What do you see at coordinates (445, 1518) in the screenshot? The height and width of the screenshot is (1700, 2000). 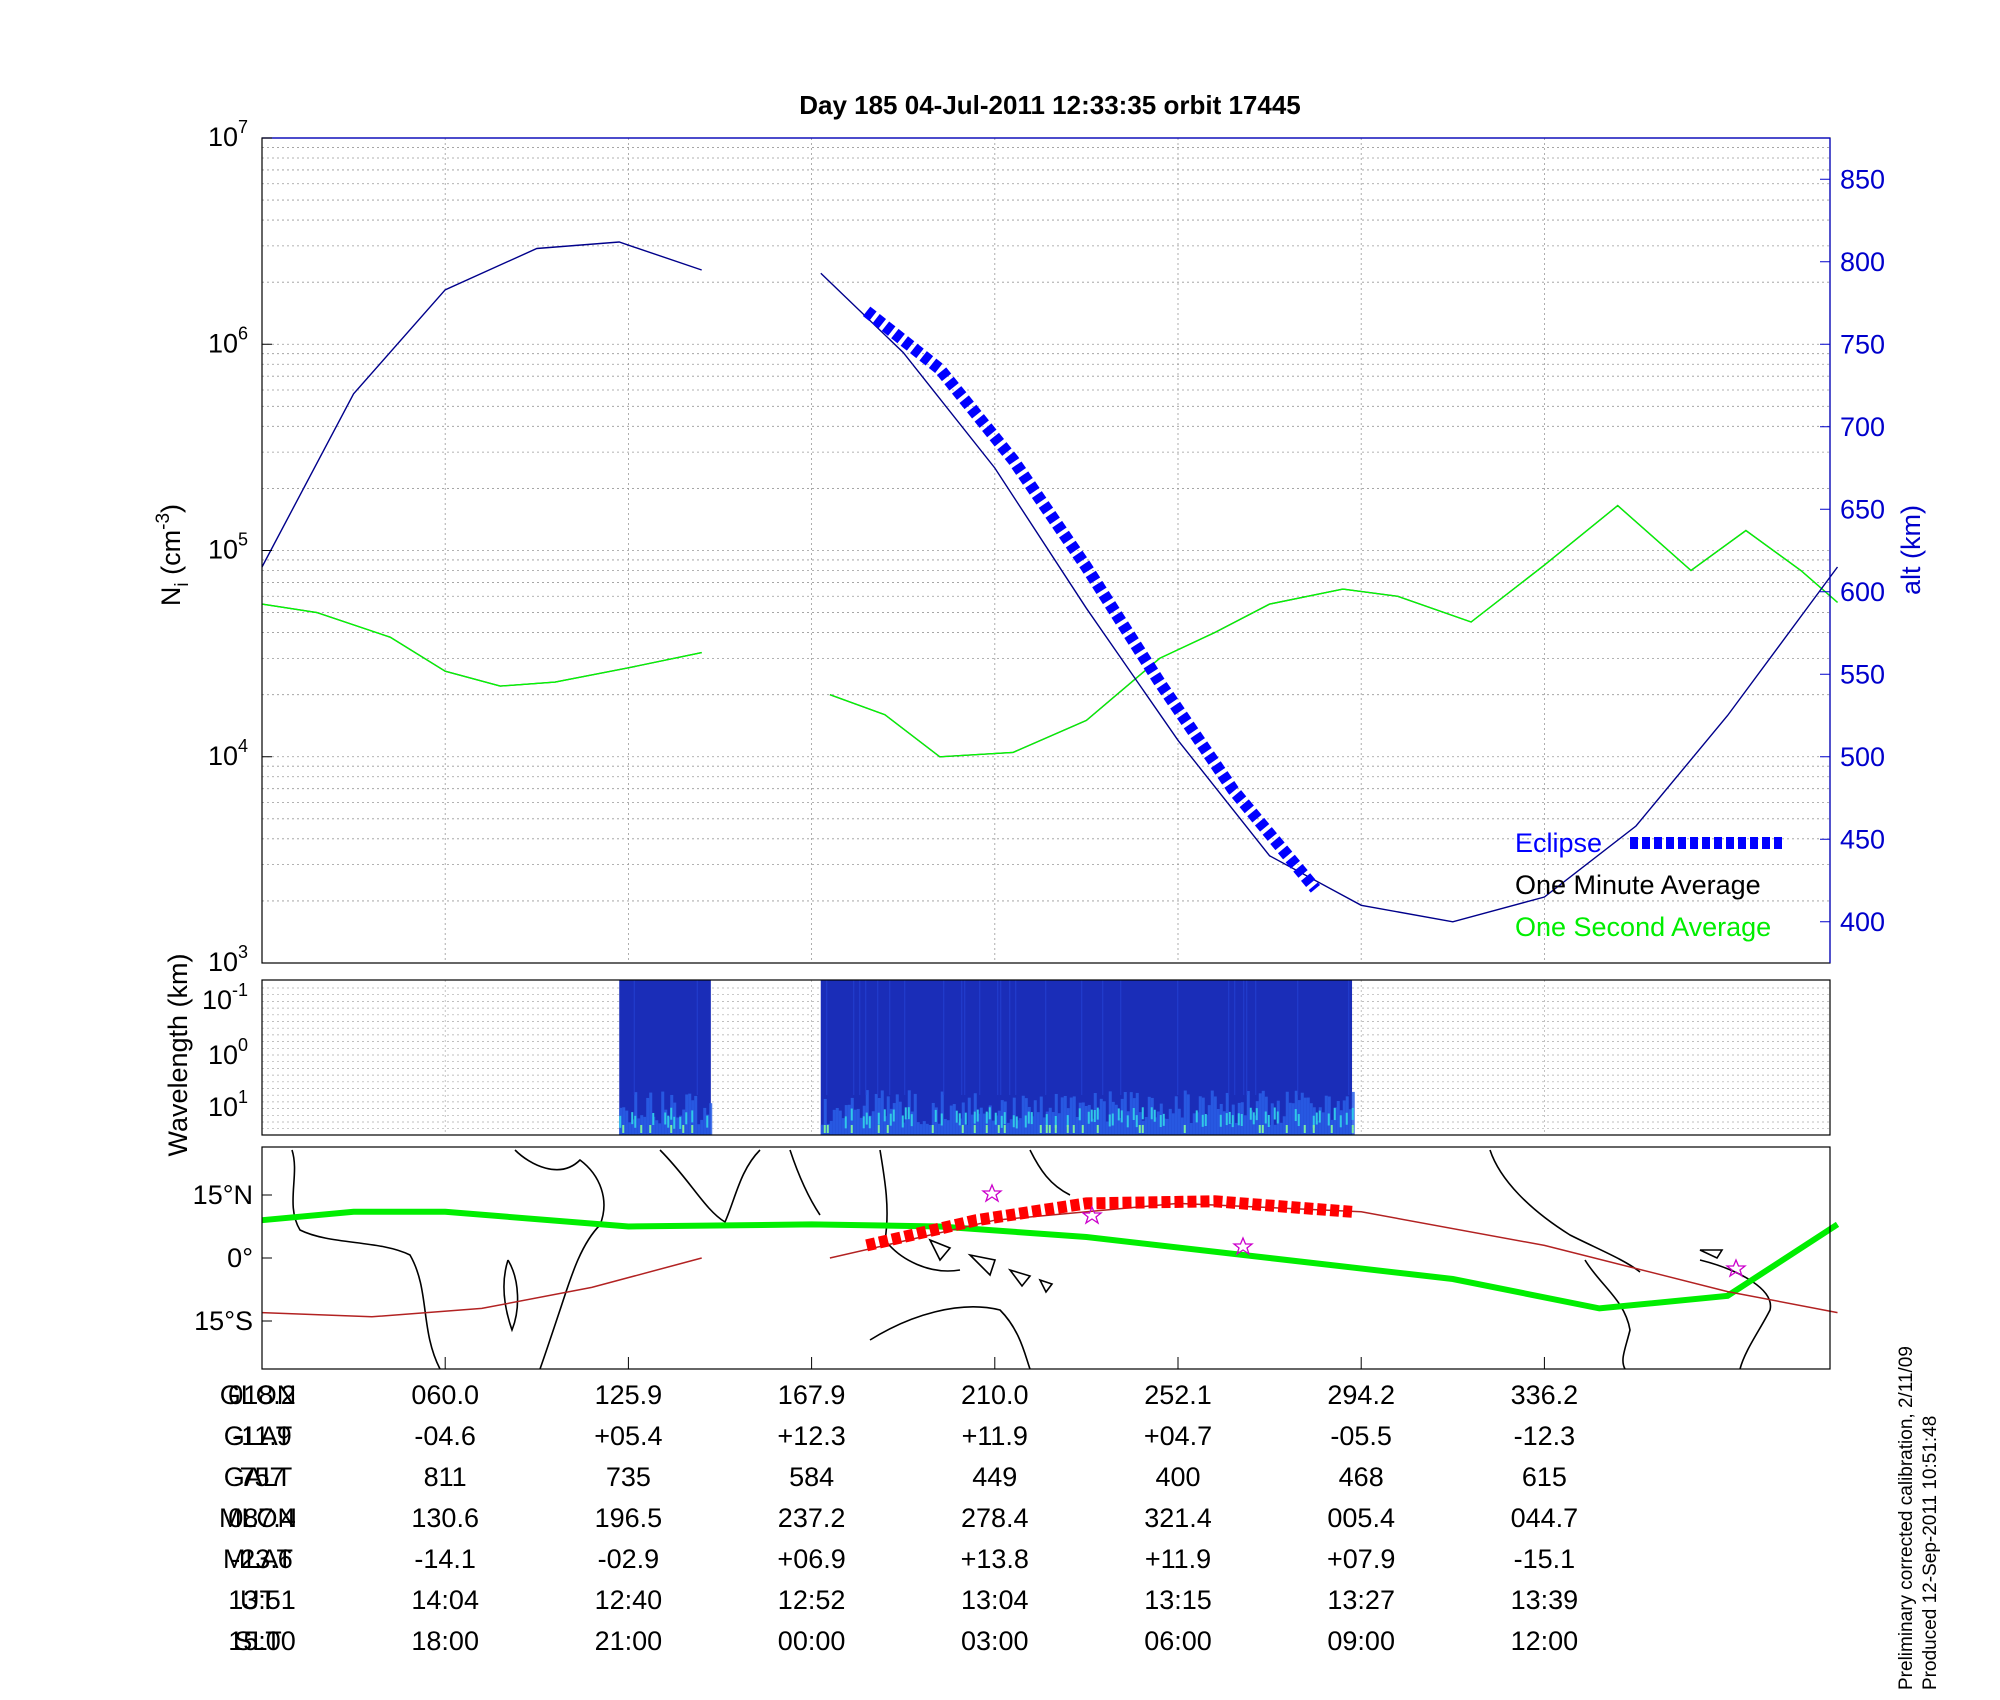 I see `ephemeris-cell: 130.6` at bounding box center [445, 1518].